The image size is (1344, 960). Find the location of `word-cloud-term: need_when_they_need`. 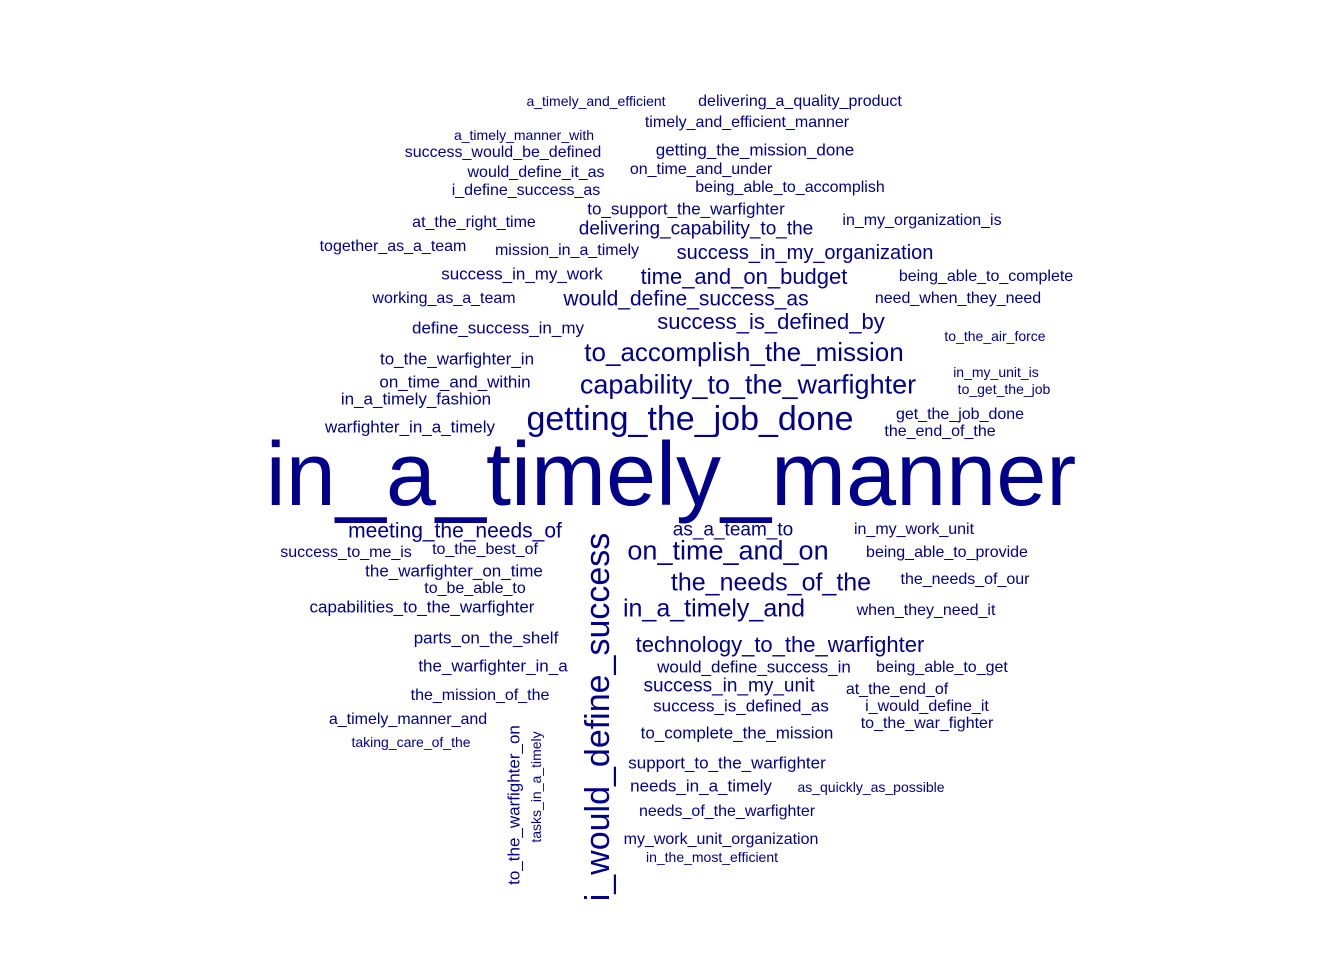

word-cloud-term: need_when_they_need is located at coordinates (958, 298).